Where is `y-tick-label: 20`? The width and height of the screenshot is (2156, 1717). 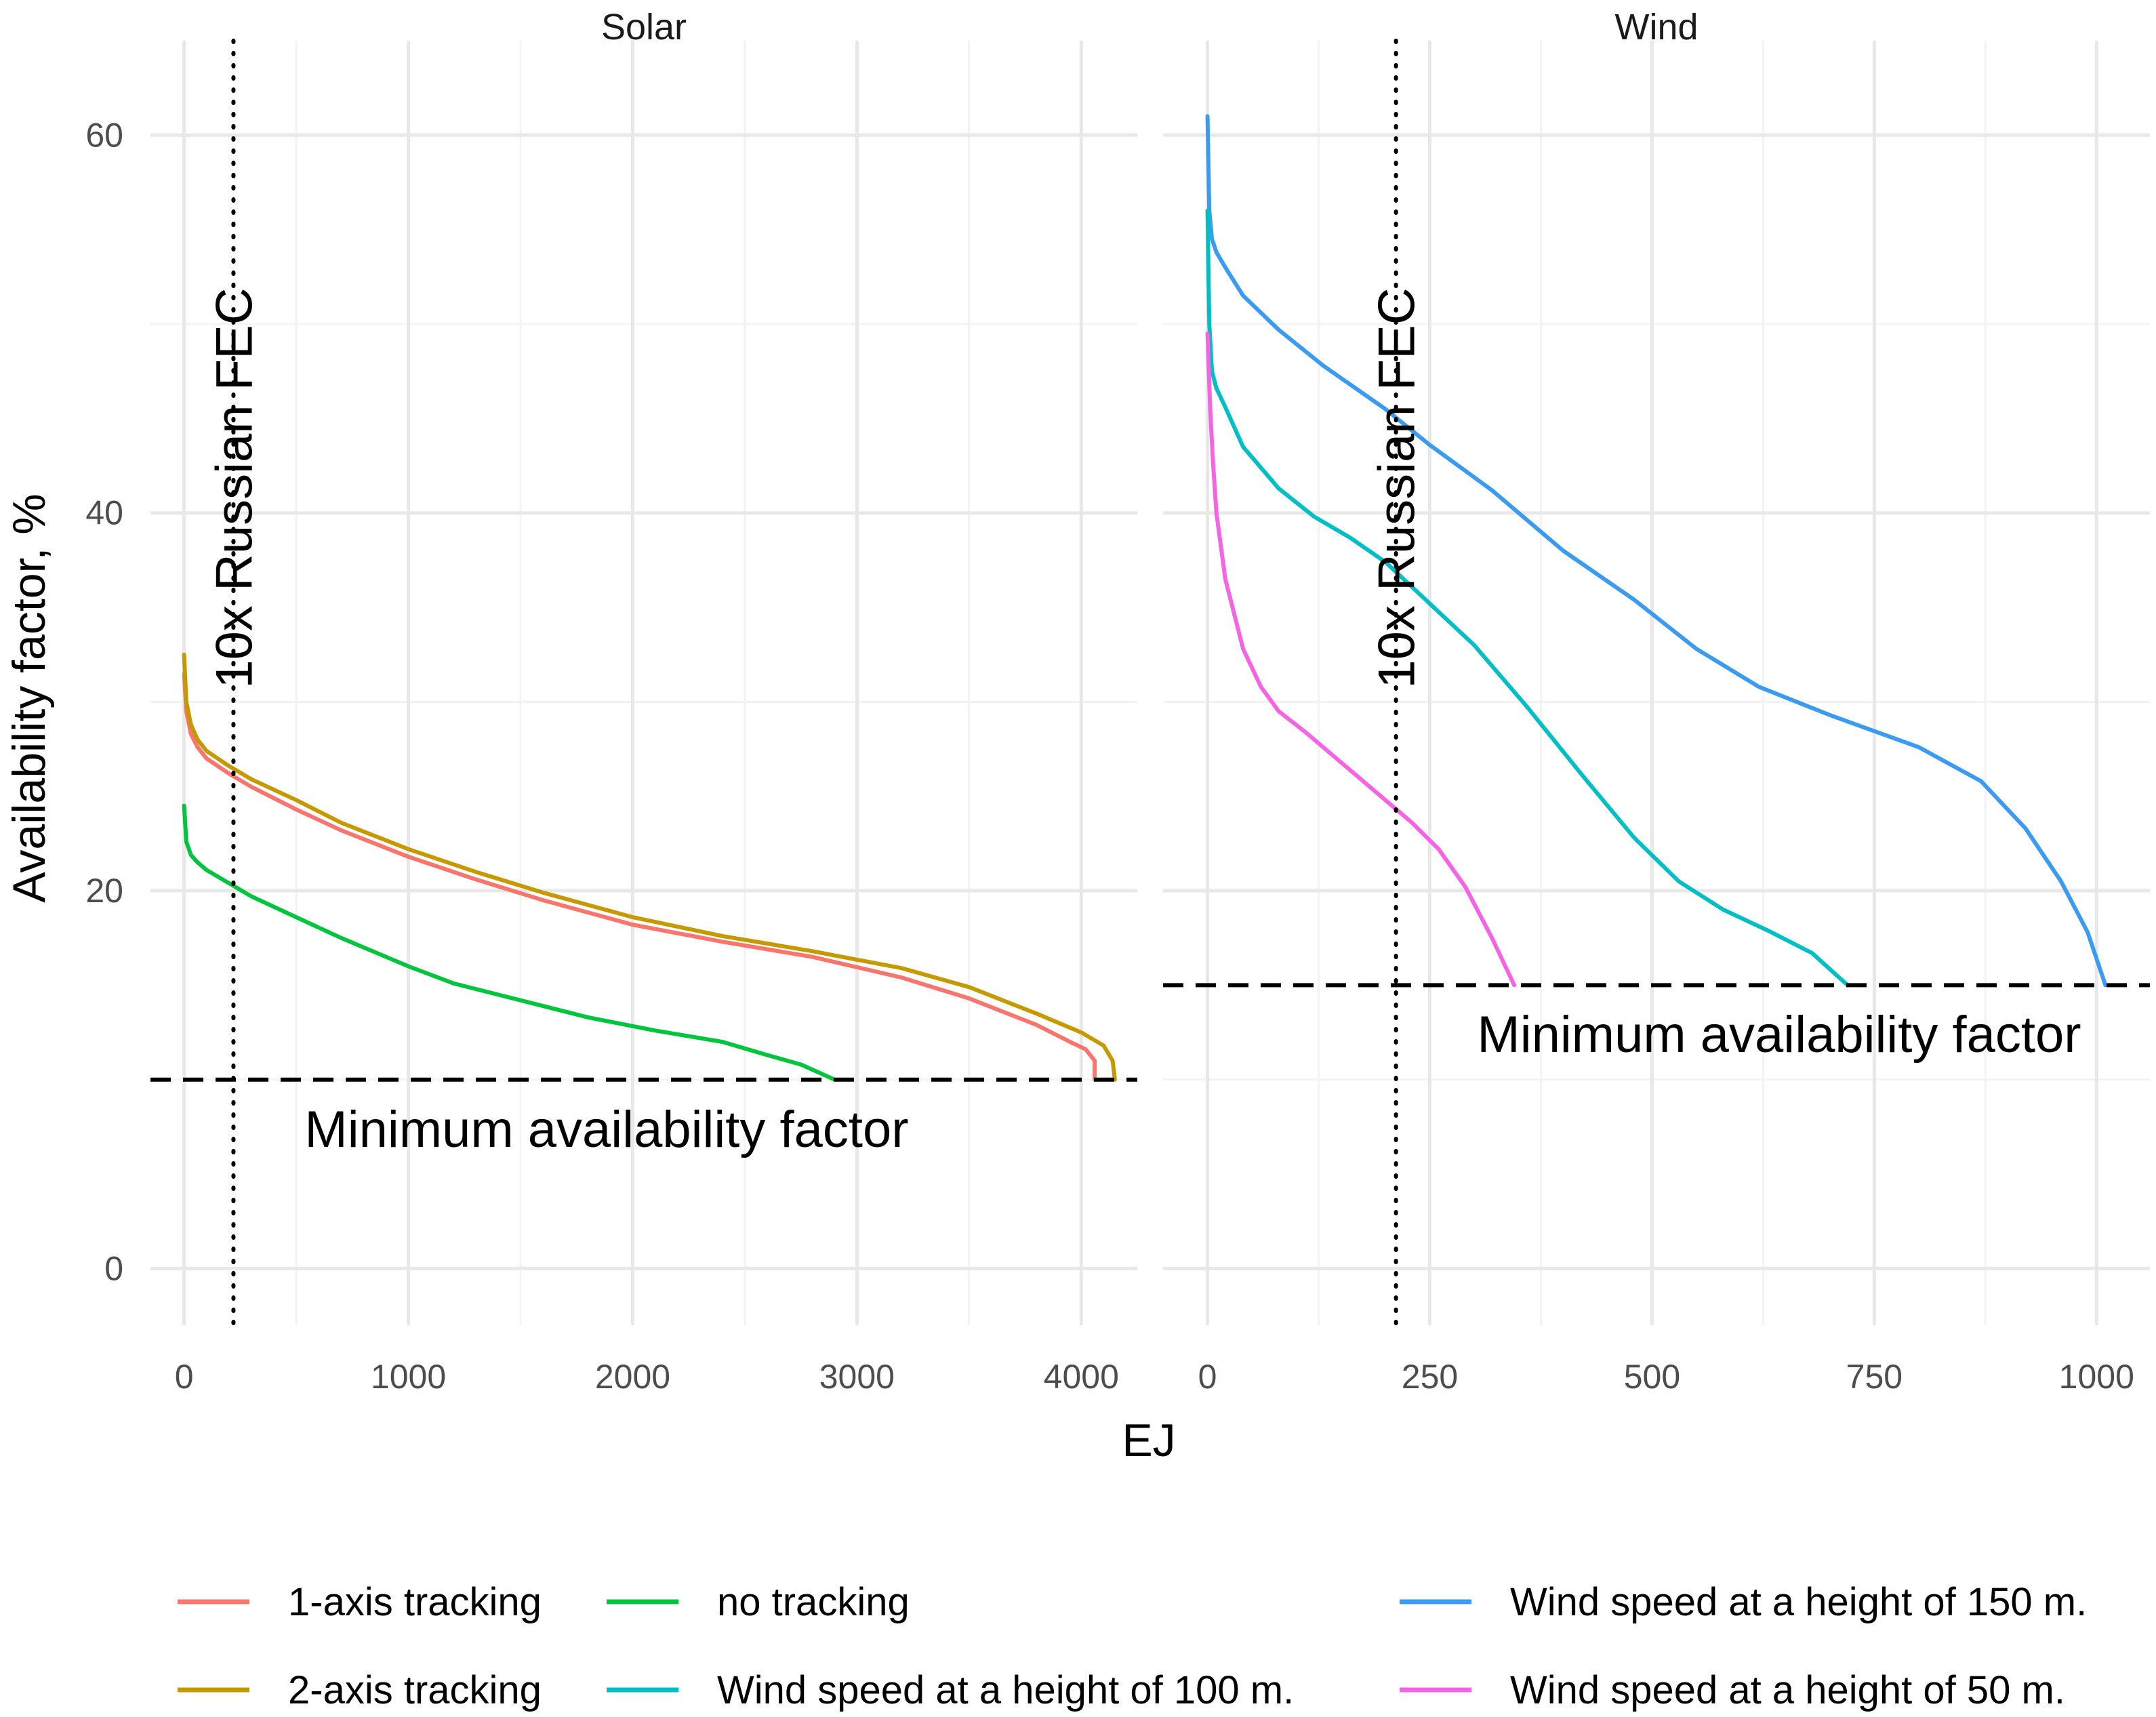
y-tick-label: 20 is located at coordinates (104, 891).